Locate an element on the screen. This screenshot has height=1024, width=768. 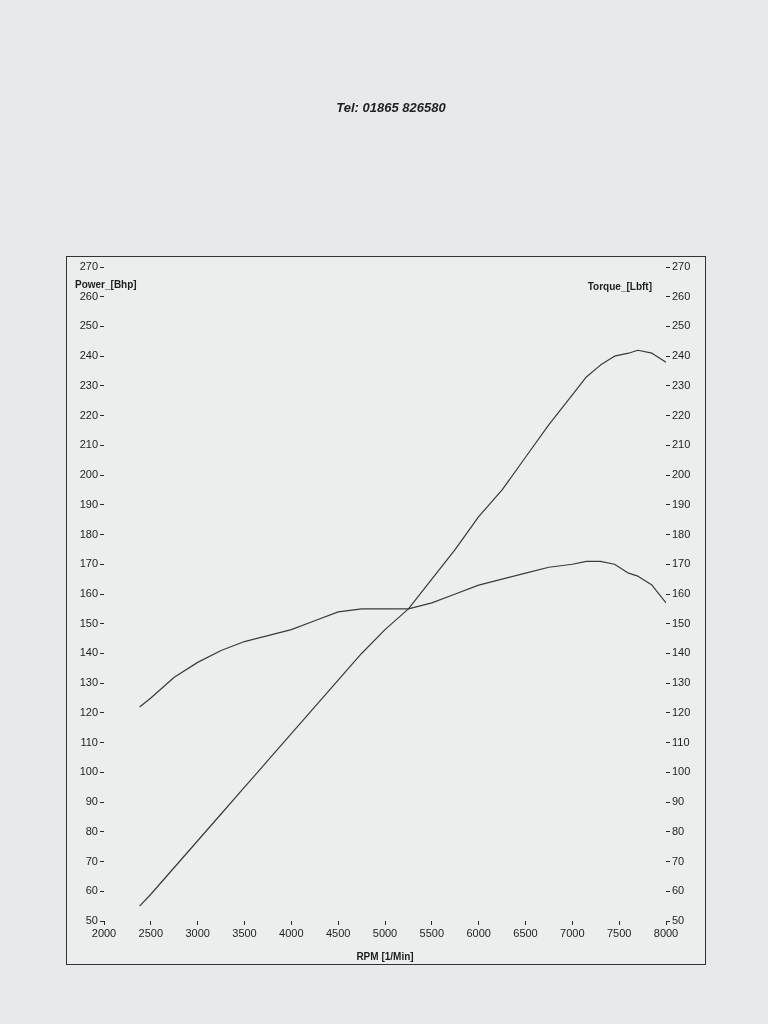
y-tick-label: 70 is located at coordinates (91, 860).